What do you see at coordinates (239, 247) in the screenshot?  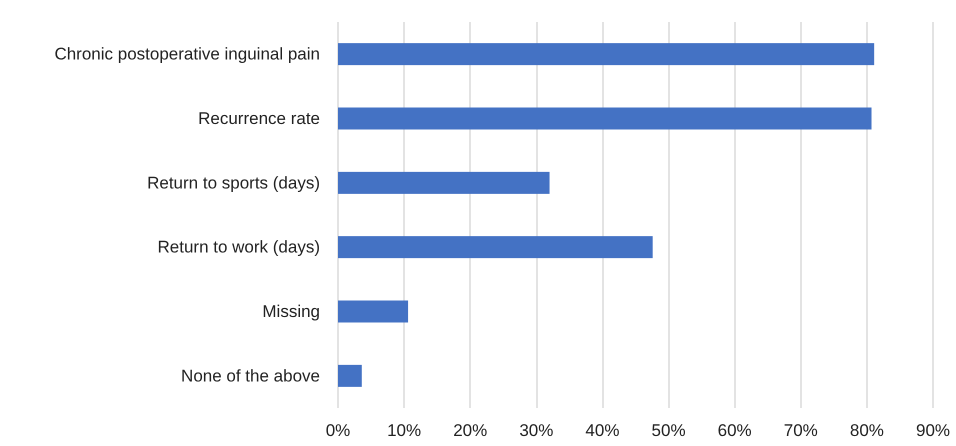 I see `y-tick-label: Return to work (days)` at bounding box center [239, 247].